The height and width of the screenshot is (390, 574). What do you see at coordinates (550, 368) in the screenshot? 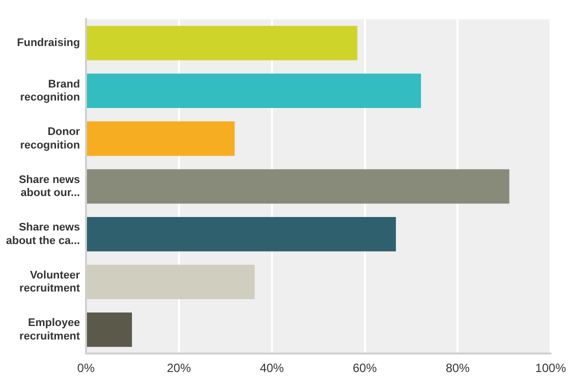
I see `x-tick-label: 100%` at bounding box center [550, 368].